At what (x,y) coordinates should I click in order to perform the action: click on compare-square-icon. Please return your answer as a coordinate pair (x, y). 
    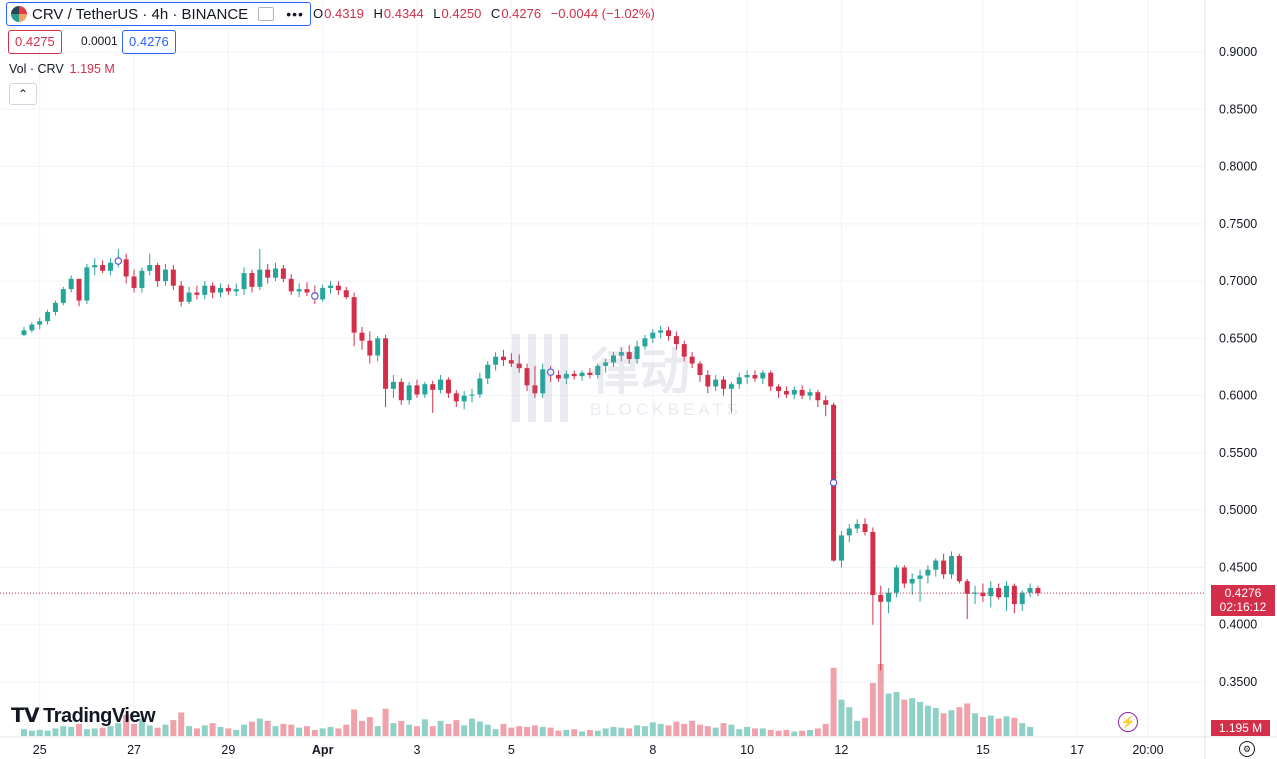
    Looking at the image, I should click on (266, 14).